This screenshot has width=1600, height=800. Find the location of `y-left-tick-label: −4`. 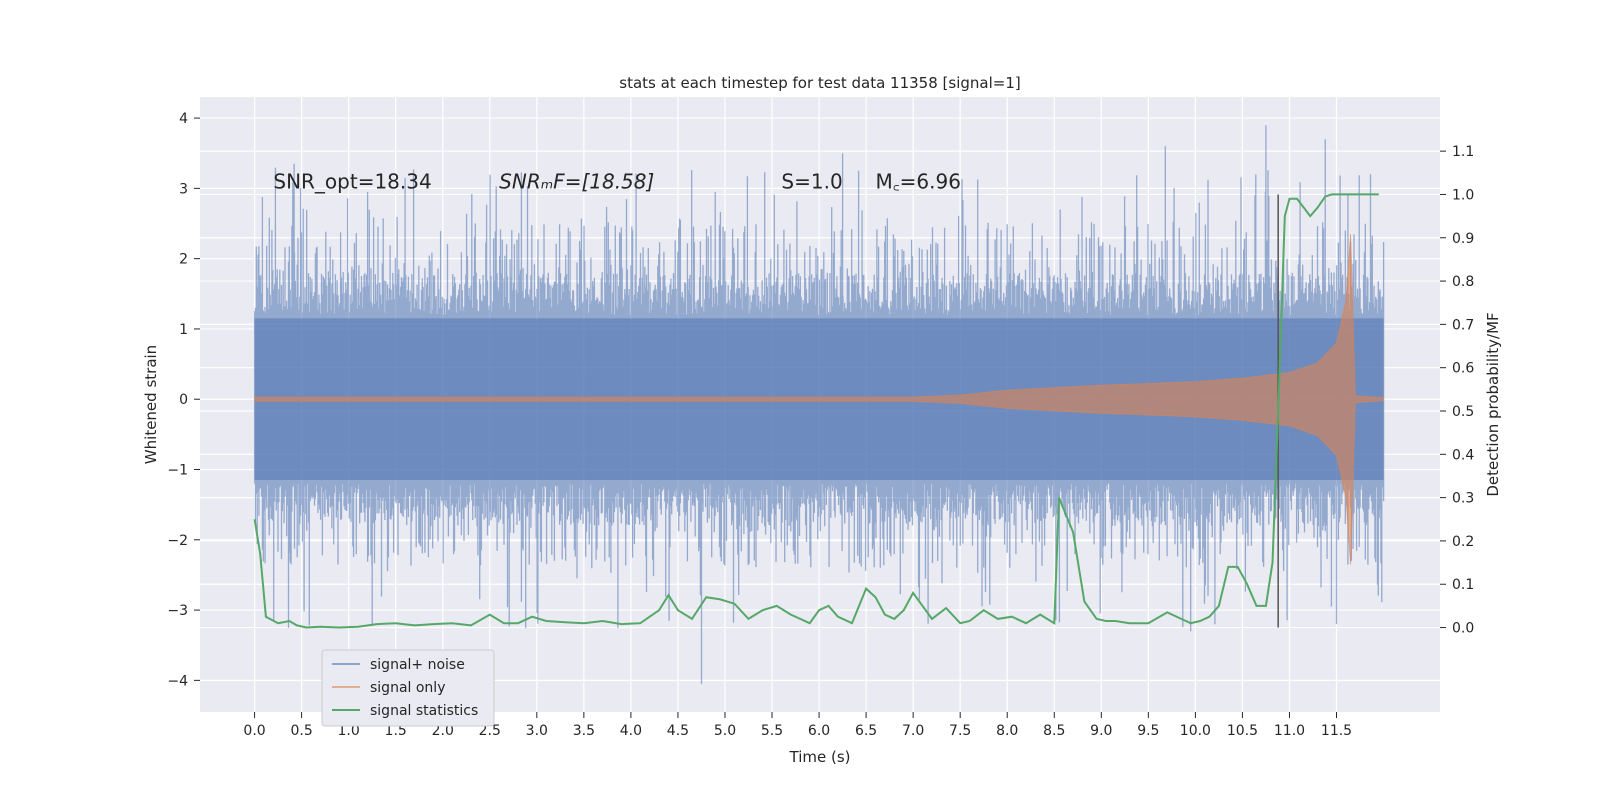

y-left-tick-label: −4 is located at coordinates (177, 681).